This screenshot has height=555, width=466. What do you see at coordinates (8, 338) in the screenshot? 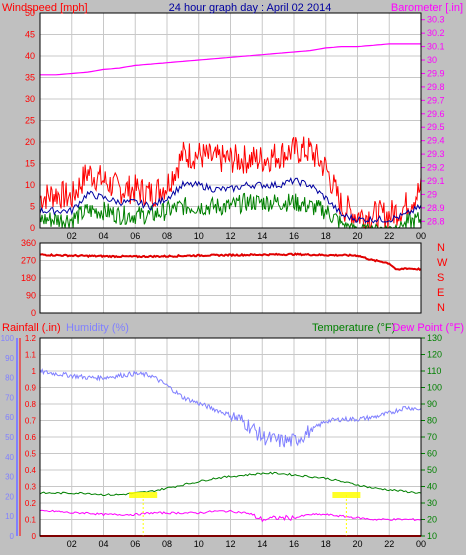
I see `humidity-tick-label: 100` at bounding box center [8, 338].